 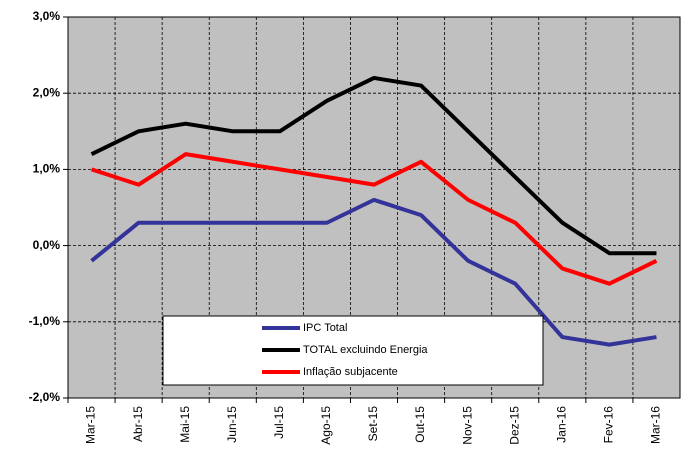 I want to click on x-tick-label: Mar-16, so click(x=656, y=425).